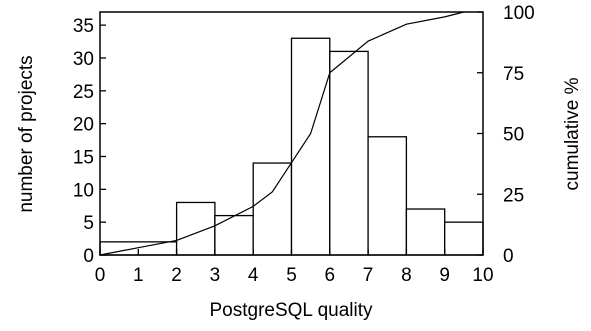 The height and width of the screenshot is (331, 591). What do you see at coordinates (83, 190) in the screenshot?
I see `y-tick-label: 10` at bounding box center [83, 190].